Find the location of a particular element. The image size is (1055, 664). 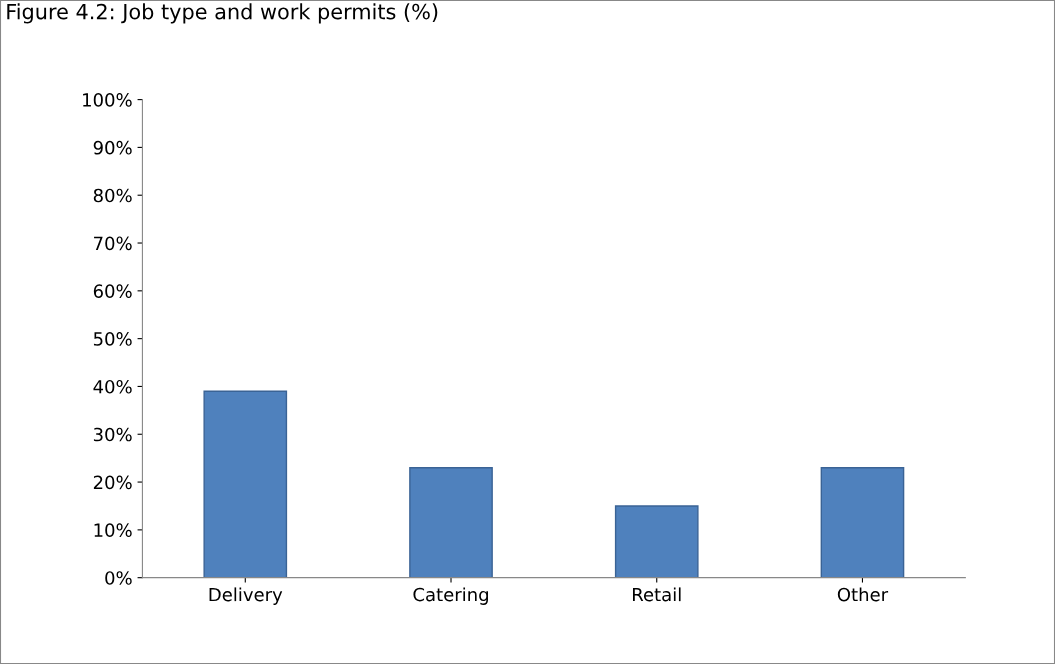

y-tick-label: 100% is located at coordinates (107, 100).